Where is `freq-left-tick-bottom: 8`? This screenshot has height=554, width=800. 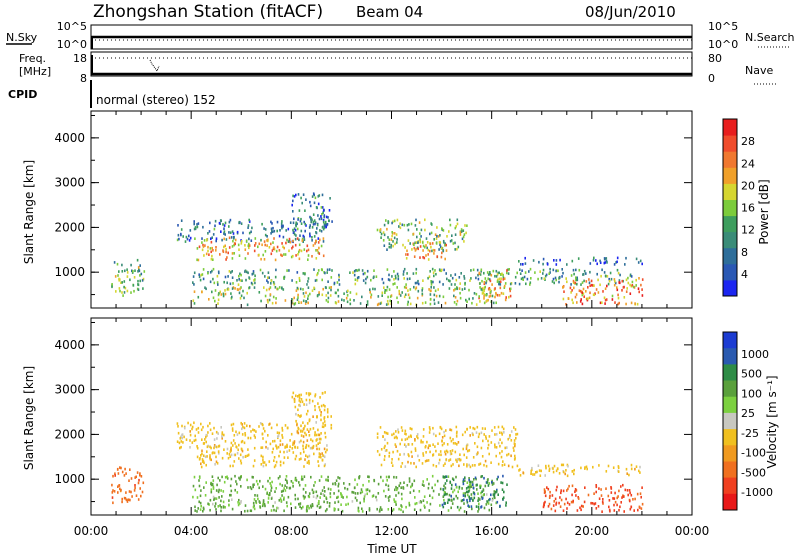 freq-left-tick-bottom: 8 is located at coordinates (83, 78).